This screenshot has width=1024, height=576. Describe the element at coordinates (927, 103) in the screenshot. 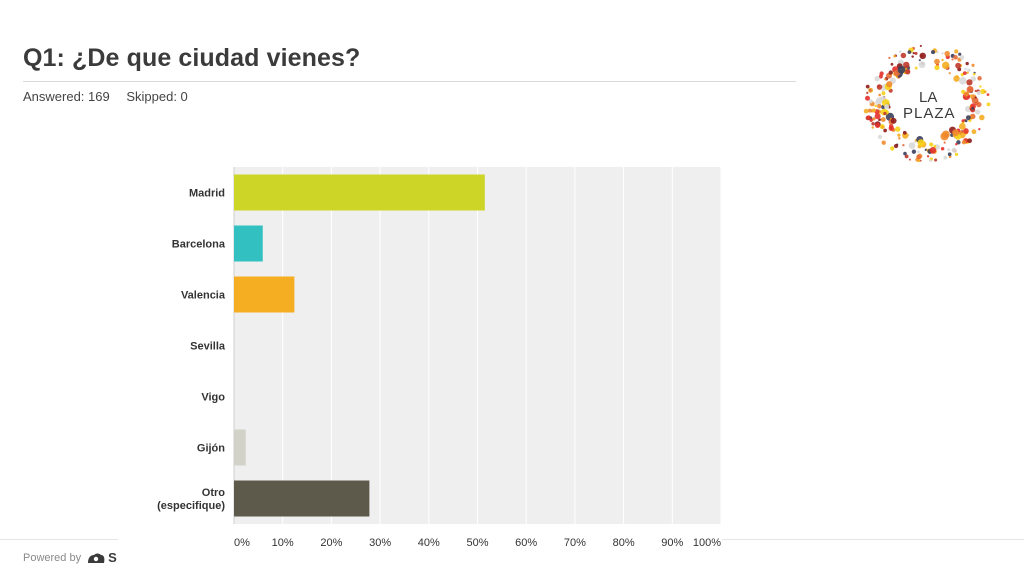

I see `logo-dot-ring` at that location.